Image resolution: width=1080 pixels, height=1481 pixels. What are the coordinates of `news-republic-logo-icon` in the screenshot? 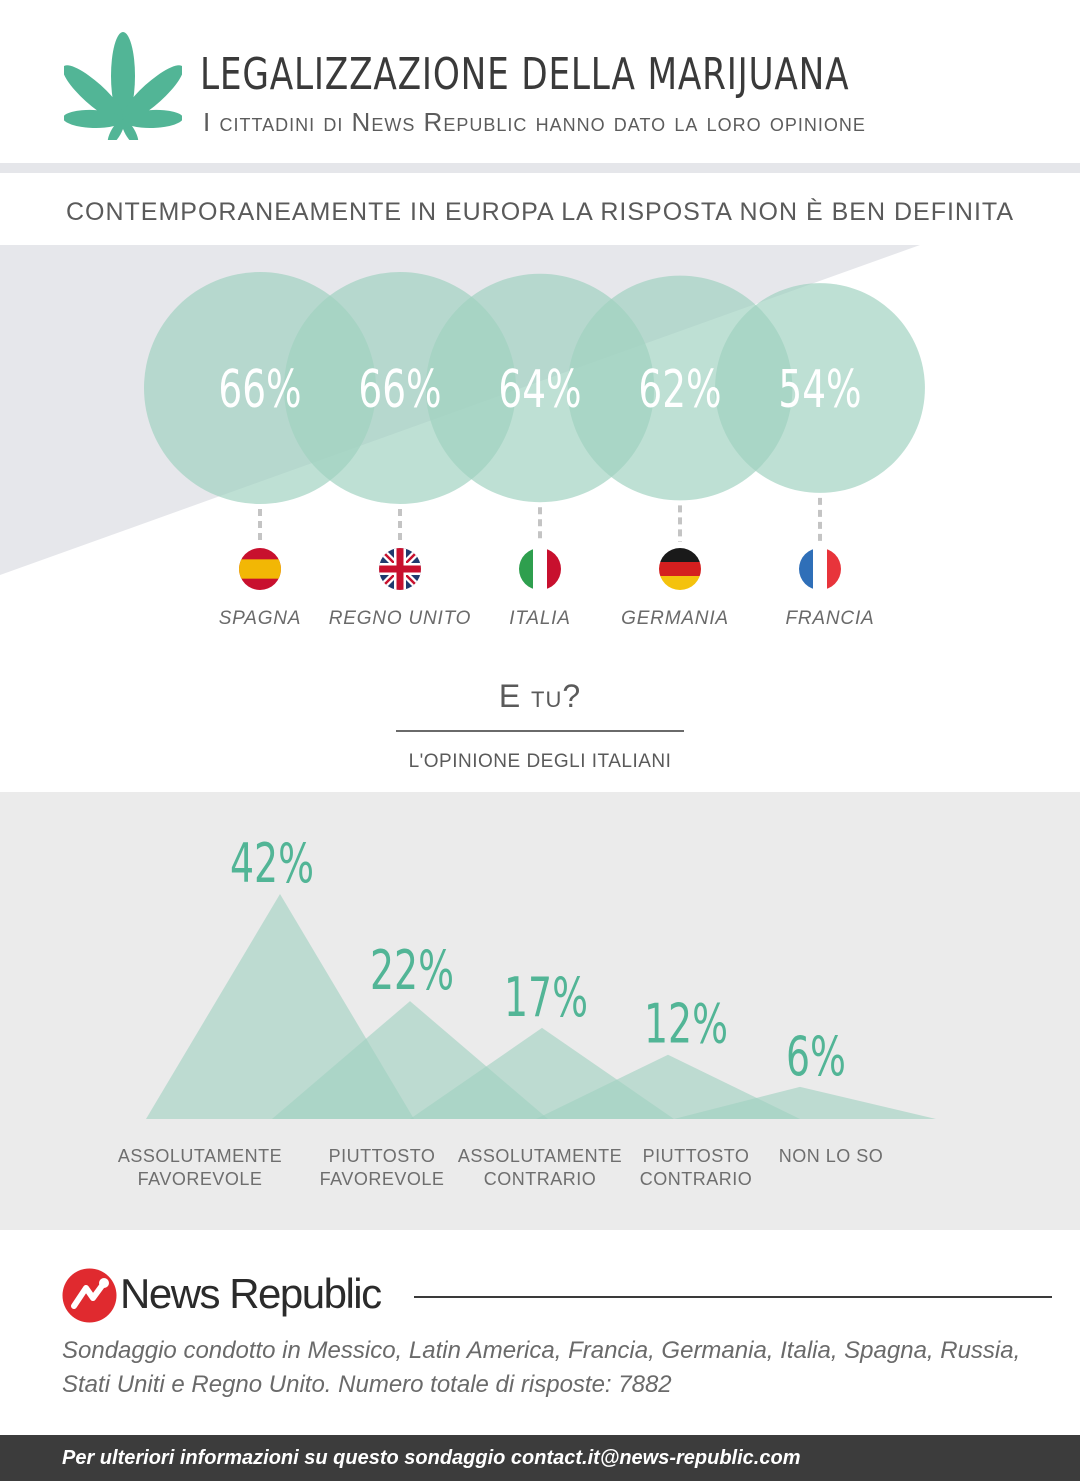 It's located at (89, 1295).